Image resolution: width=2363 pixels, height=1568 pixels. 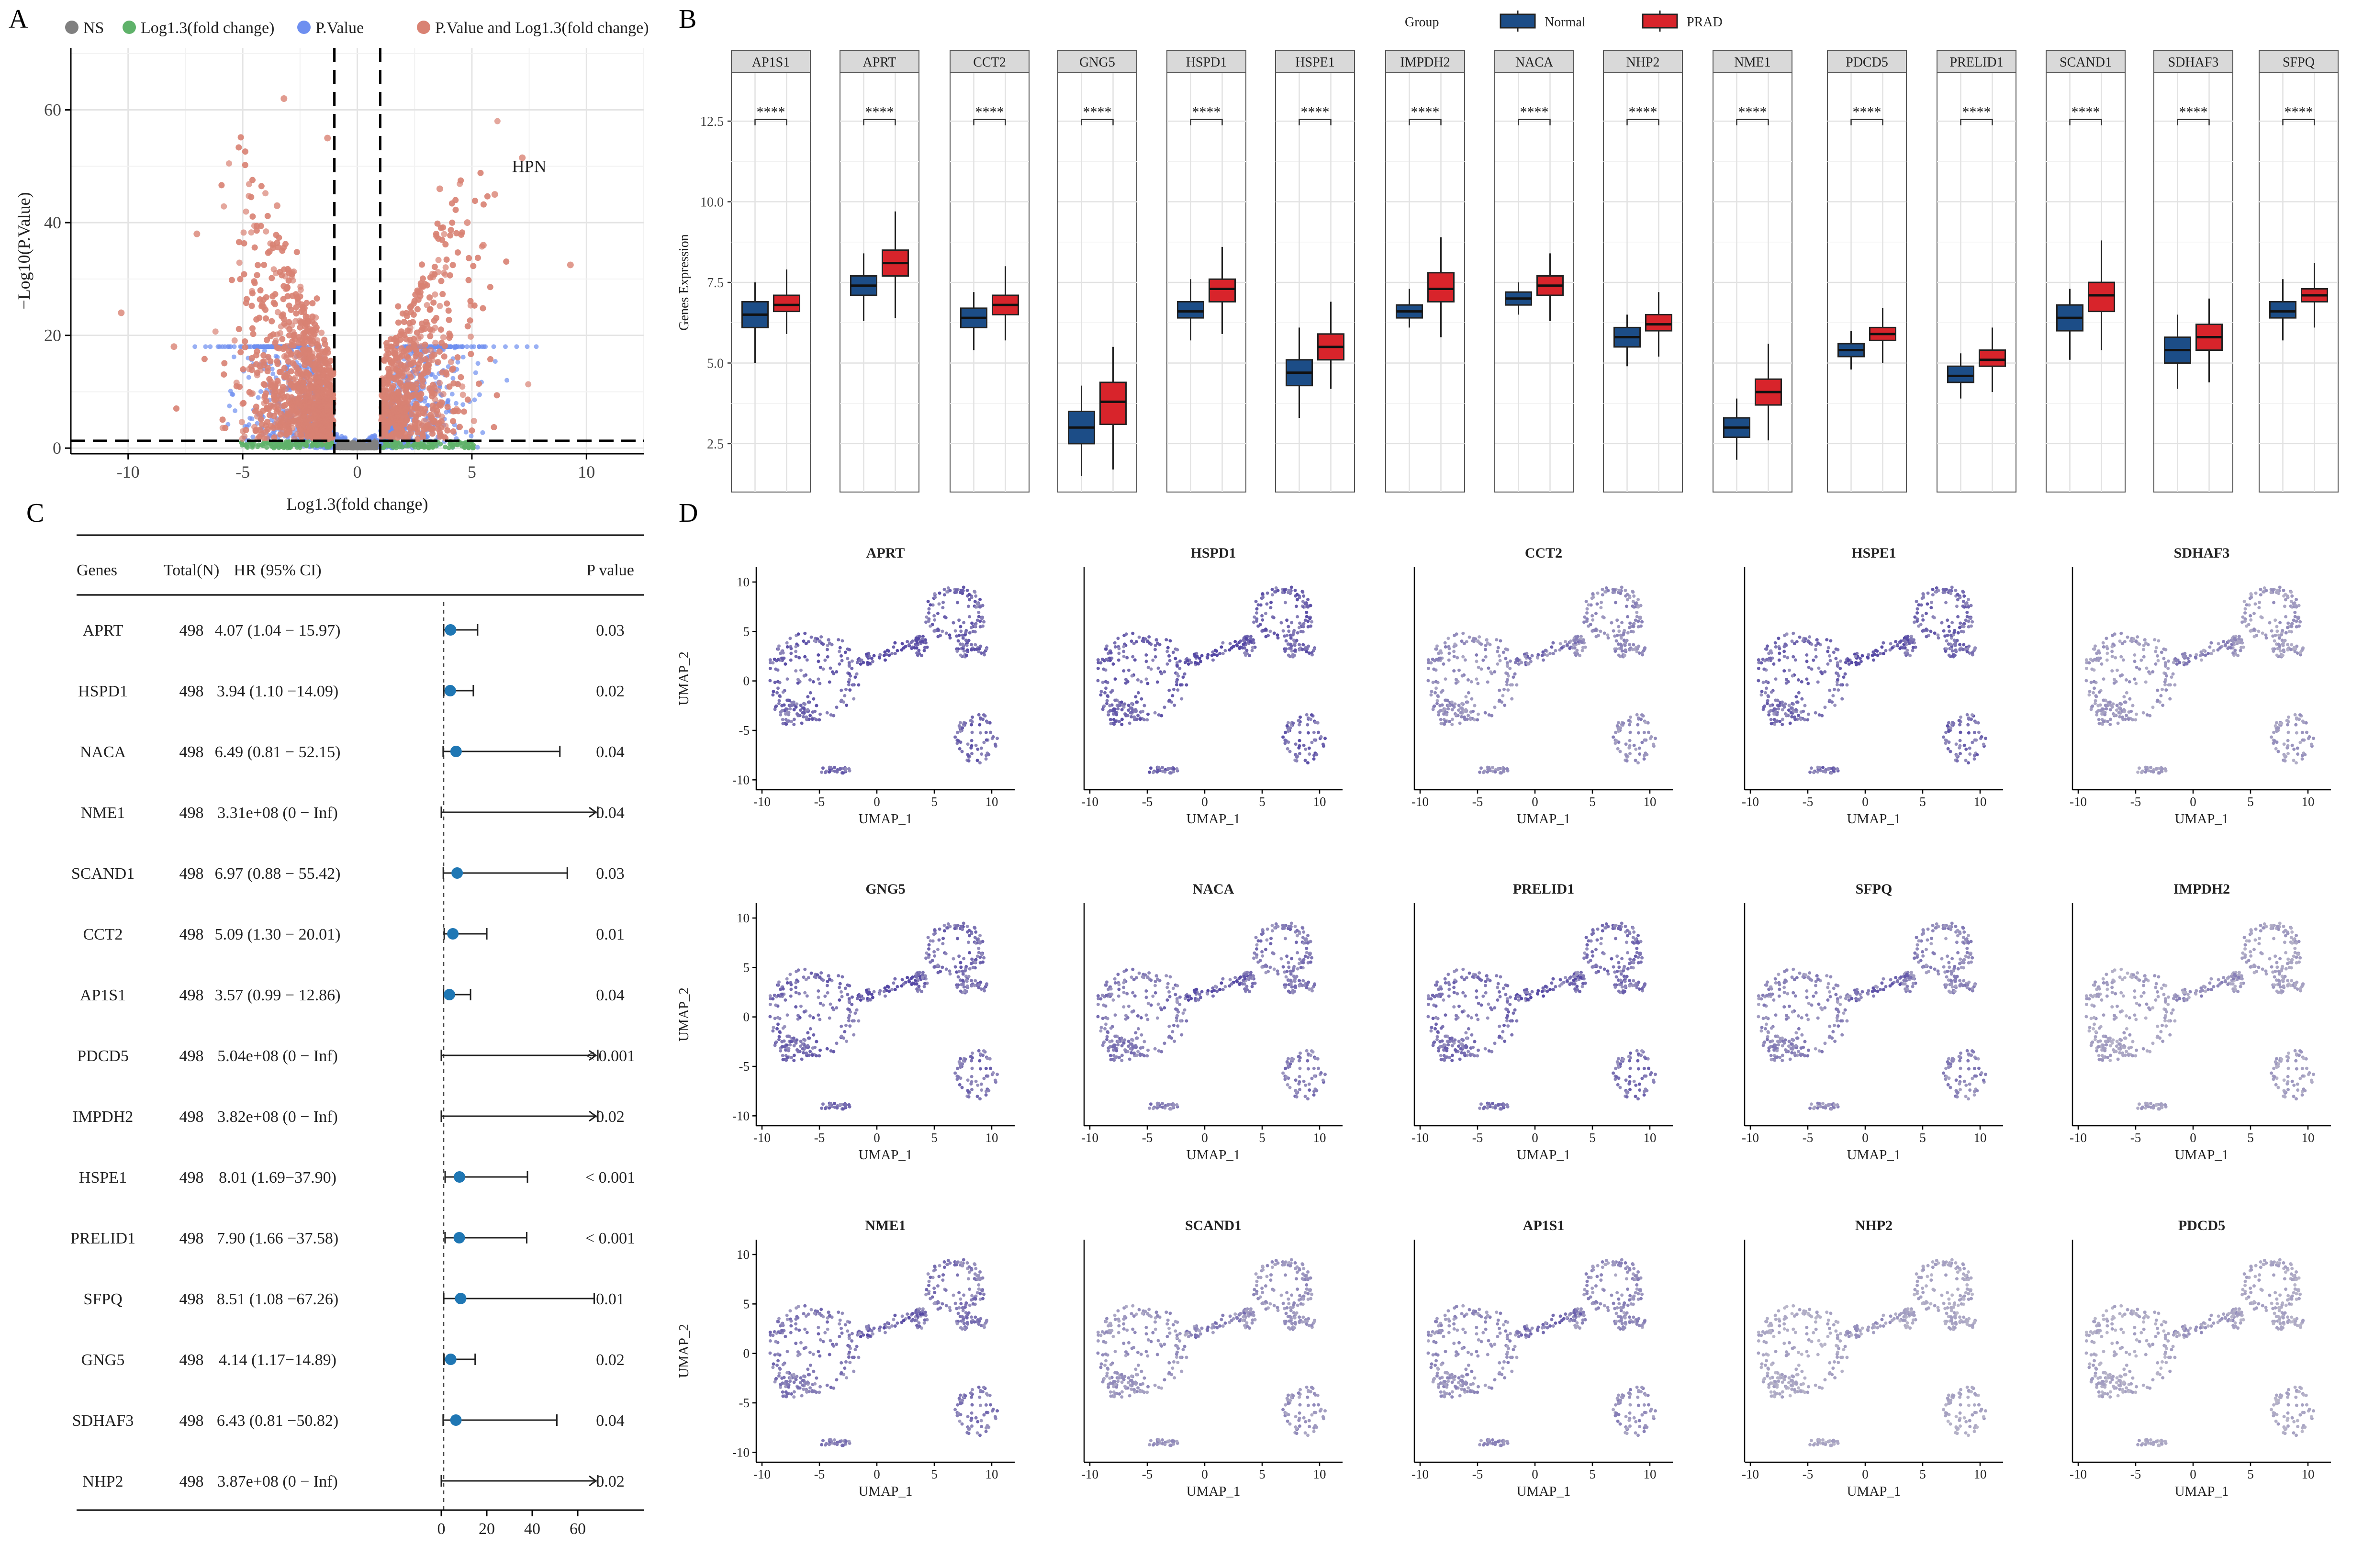 What do you see at coordinates (346, 273) in the screenshot?
I see `points-layer` at bounding box center [346, 273].